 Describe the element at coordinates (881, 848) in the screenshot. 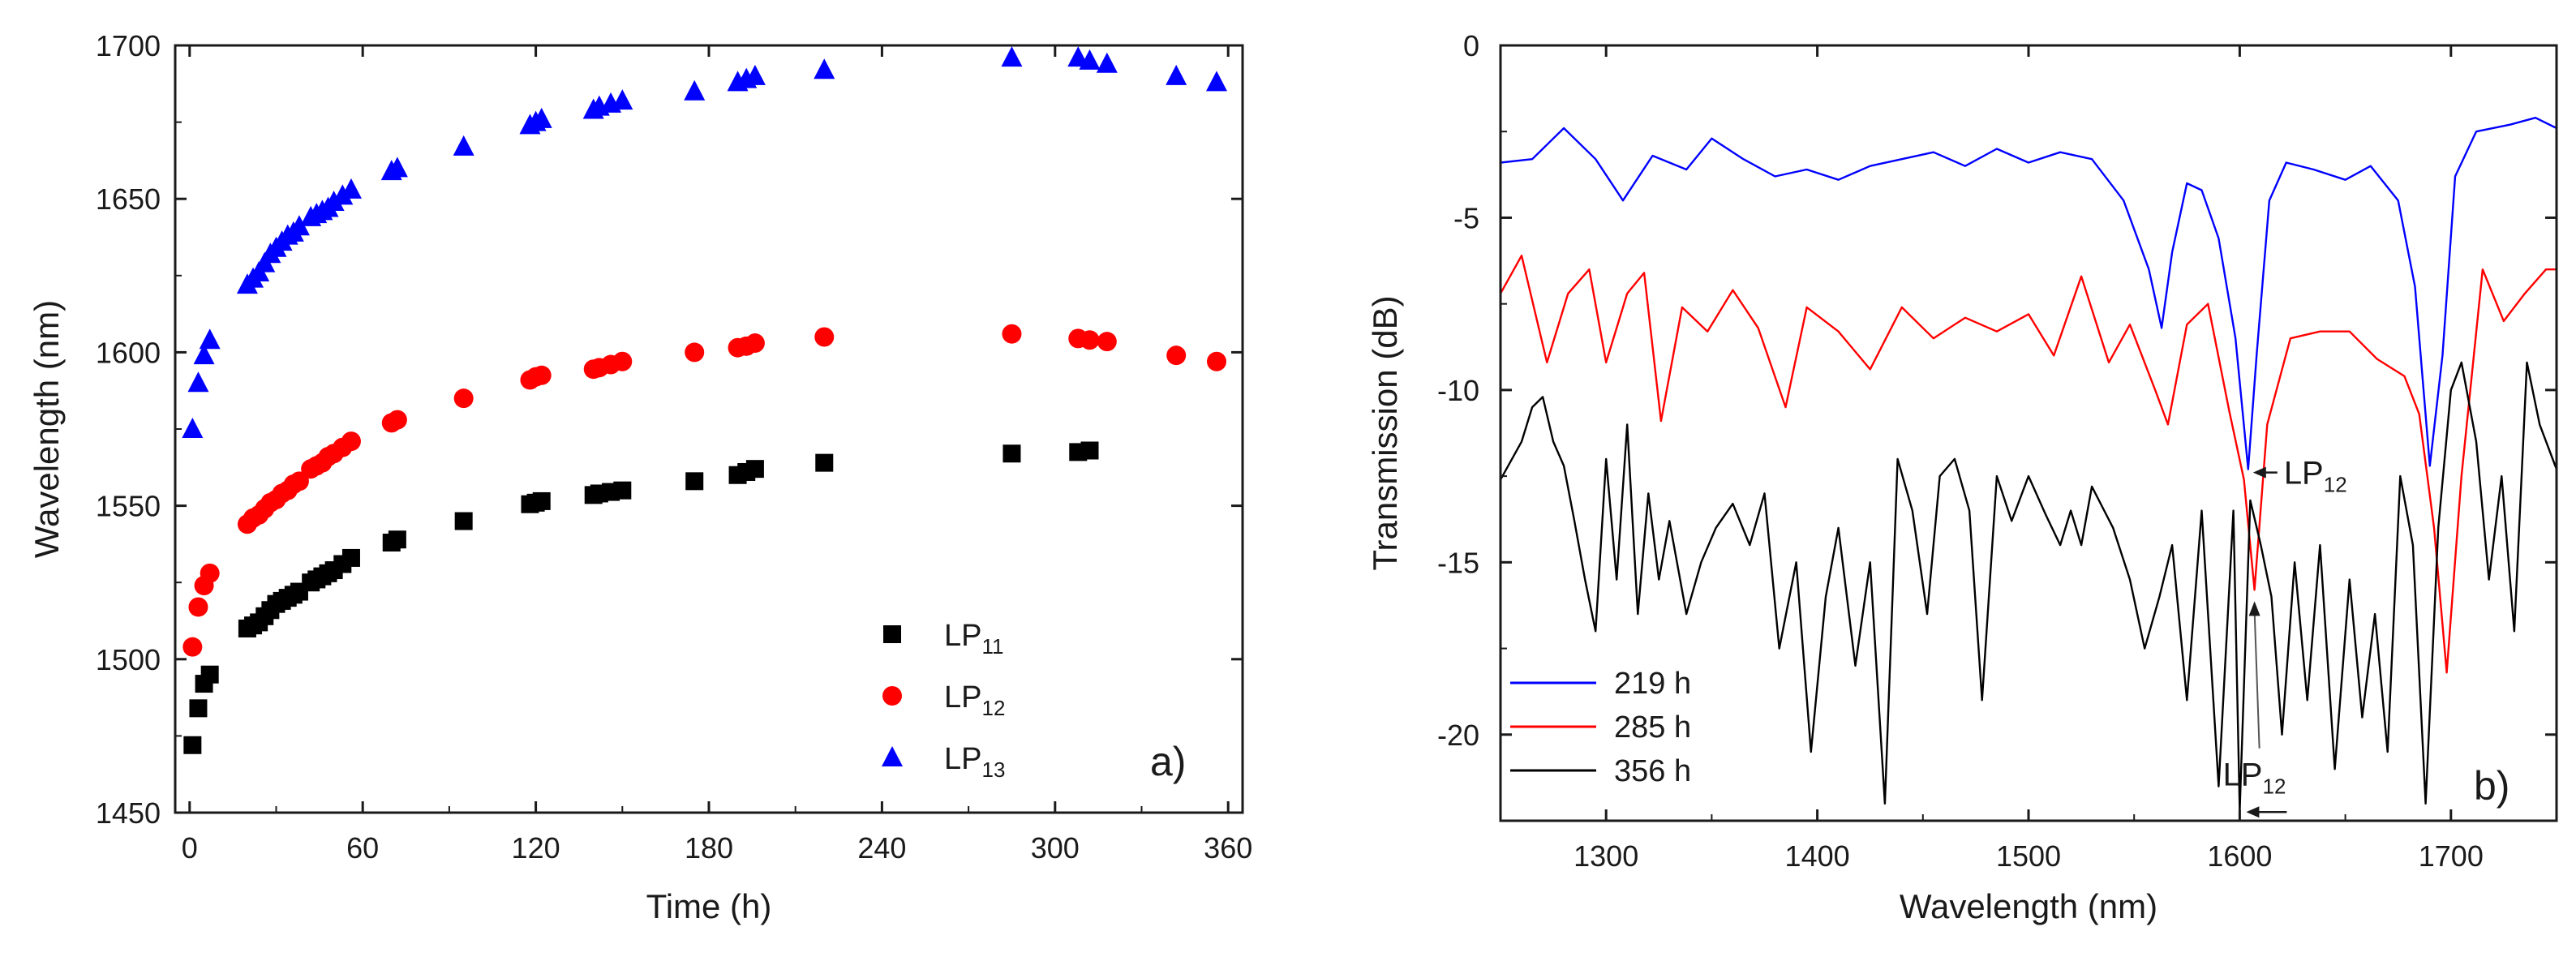

I see `x-tick-label: 240` at that location.